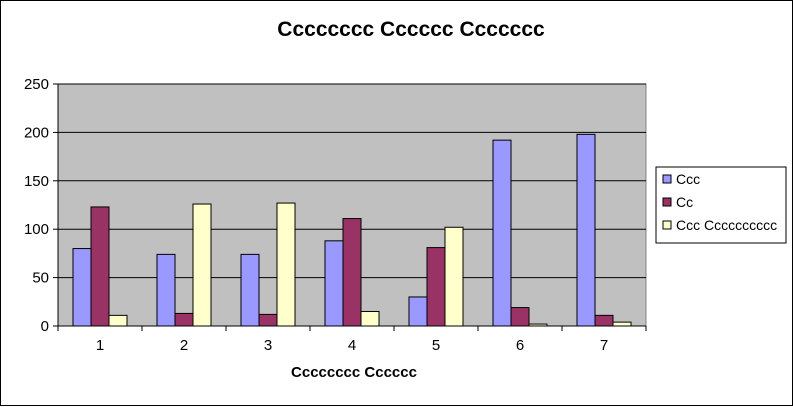  I want to click on legend-label: Ccc Cccccccccc, so click(726, 225).